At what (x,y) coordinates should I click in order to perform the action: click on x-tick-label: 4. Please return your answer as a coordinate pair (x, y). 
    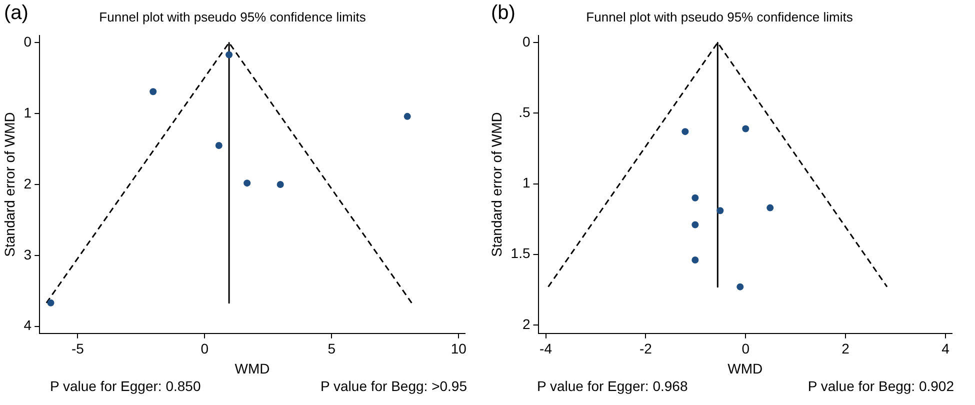
    Looking at the image, I should click on (946, 348).